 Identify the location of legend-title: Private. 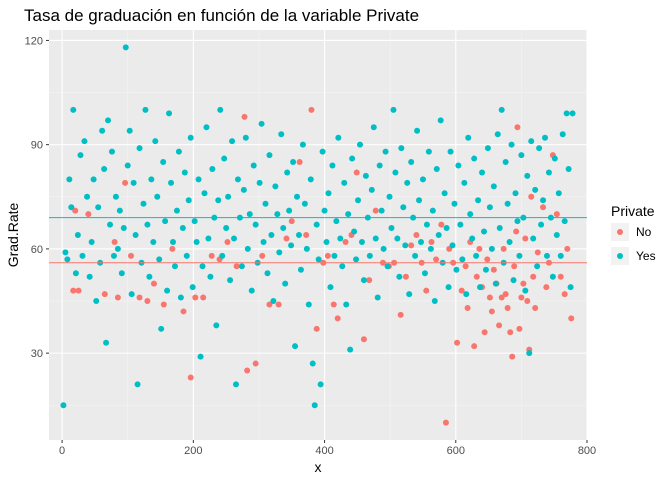
(633, 211).